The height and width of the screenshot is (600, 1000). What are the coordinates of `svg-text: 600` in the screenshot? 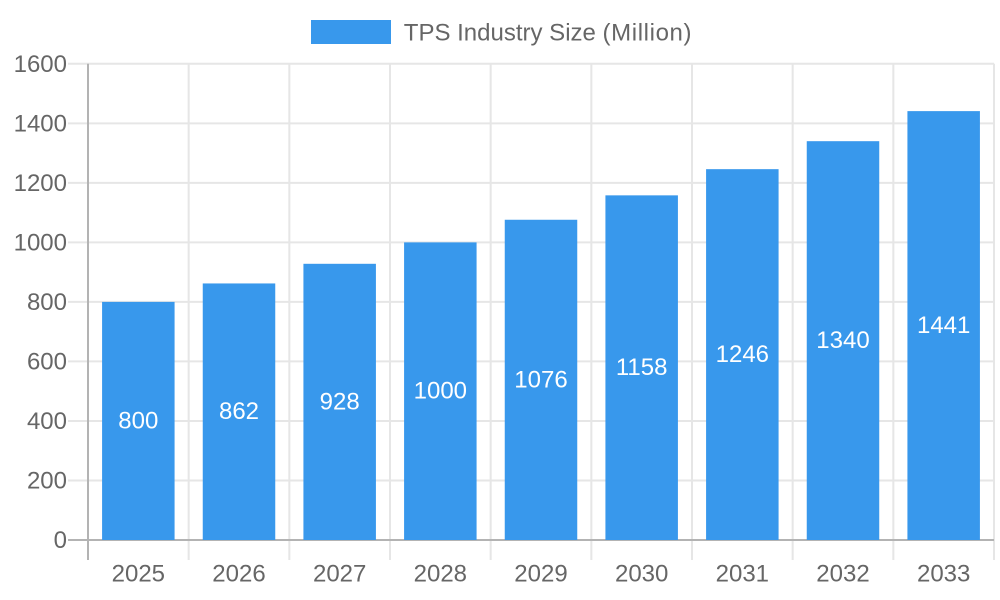 It's located at (47, 362).